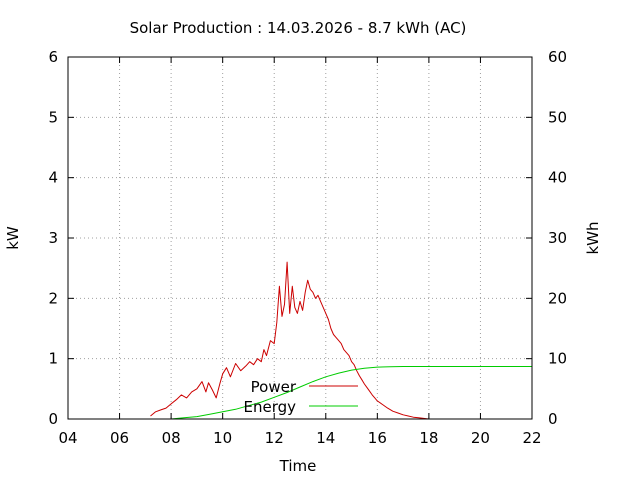 This screenshot has height=480, width=640. What do you see at coordinates (557, 117) in the screenshot?
I see `y2-tick-label: 50` at bounding box center [557, 117].